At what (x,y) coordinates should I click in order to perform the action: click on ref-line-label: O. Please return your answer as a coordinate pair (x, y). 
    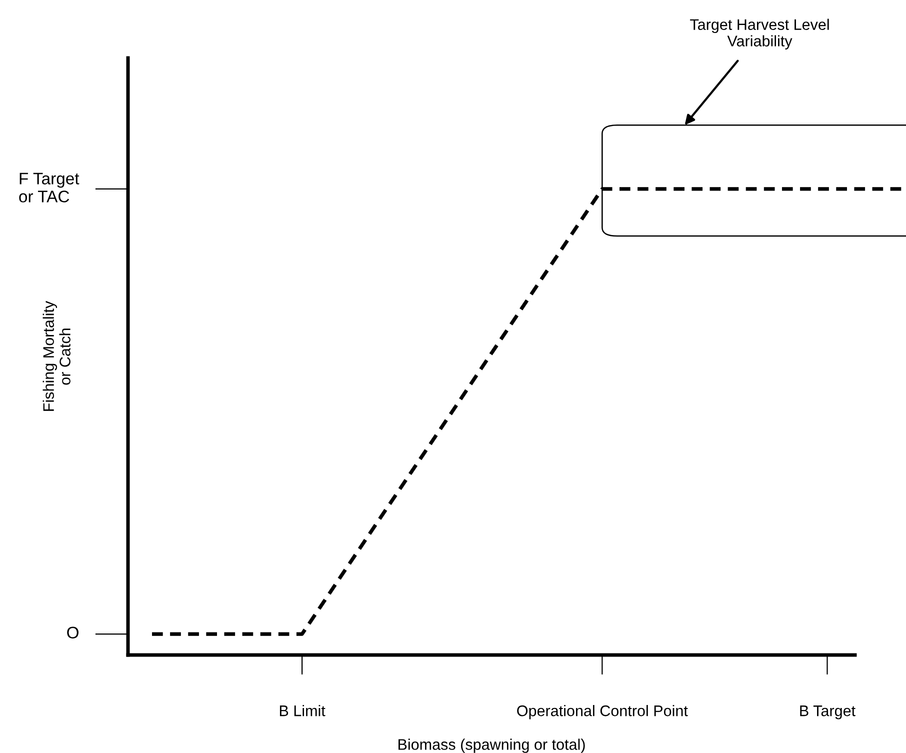
    Looking at the image, I should click on (72, 632).